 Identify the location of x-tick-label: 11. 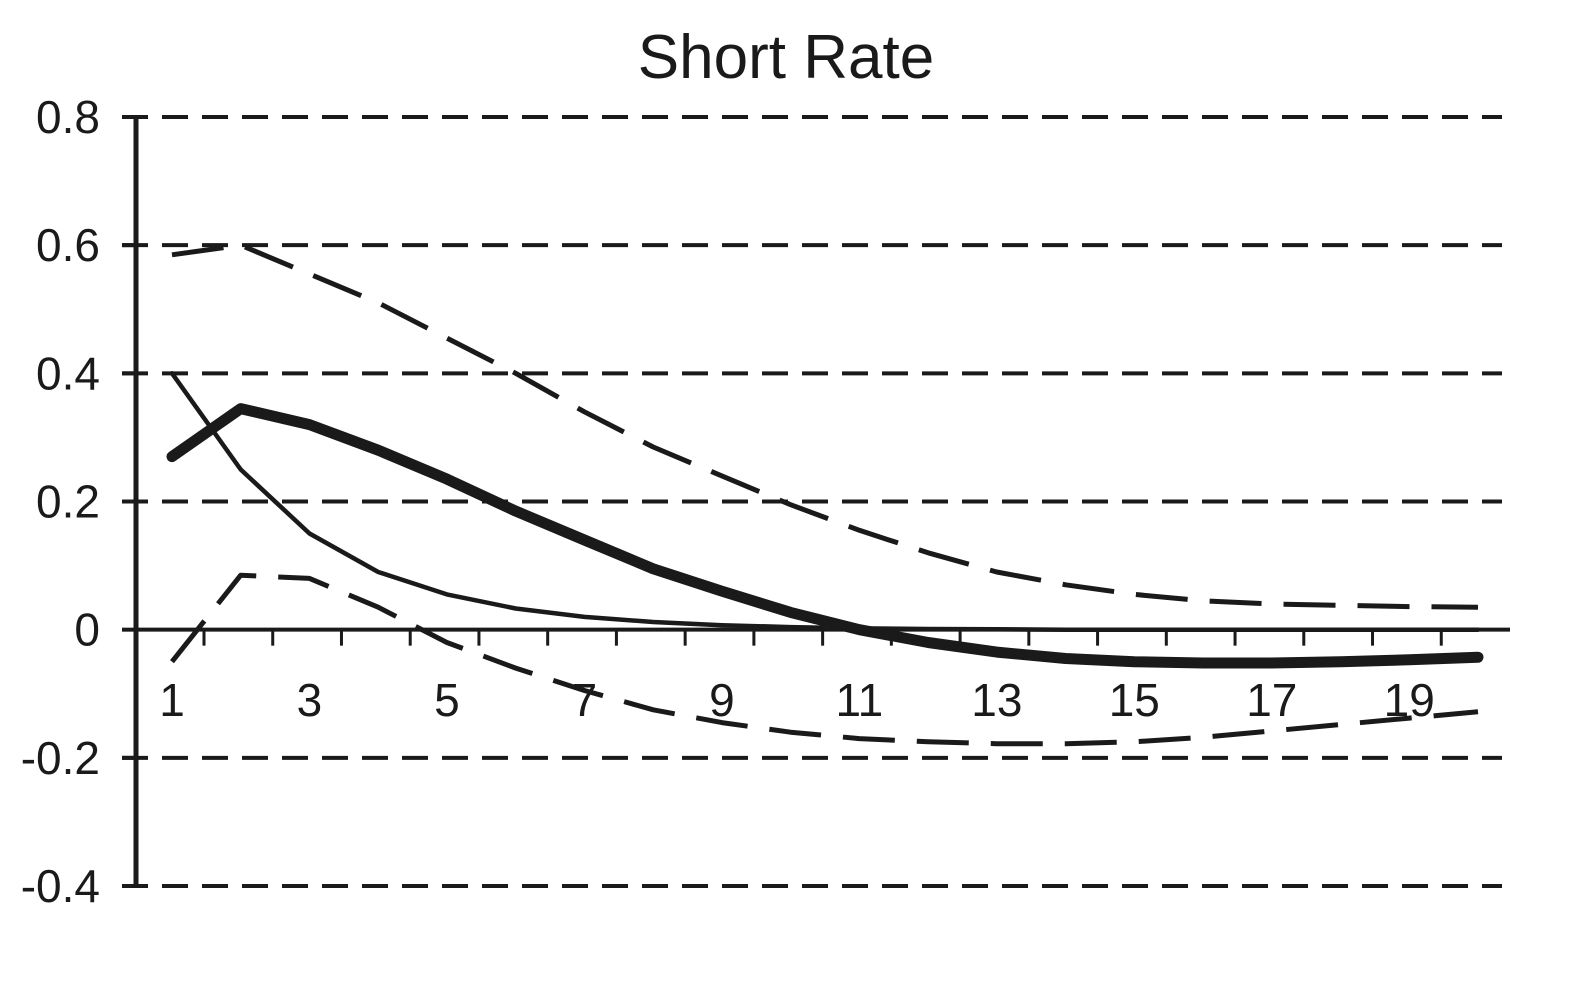
(859, 700).